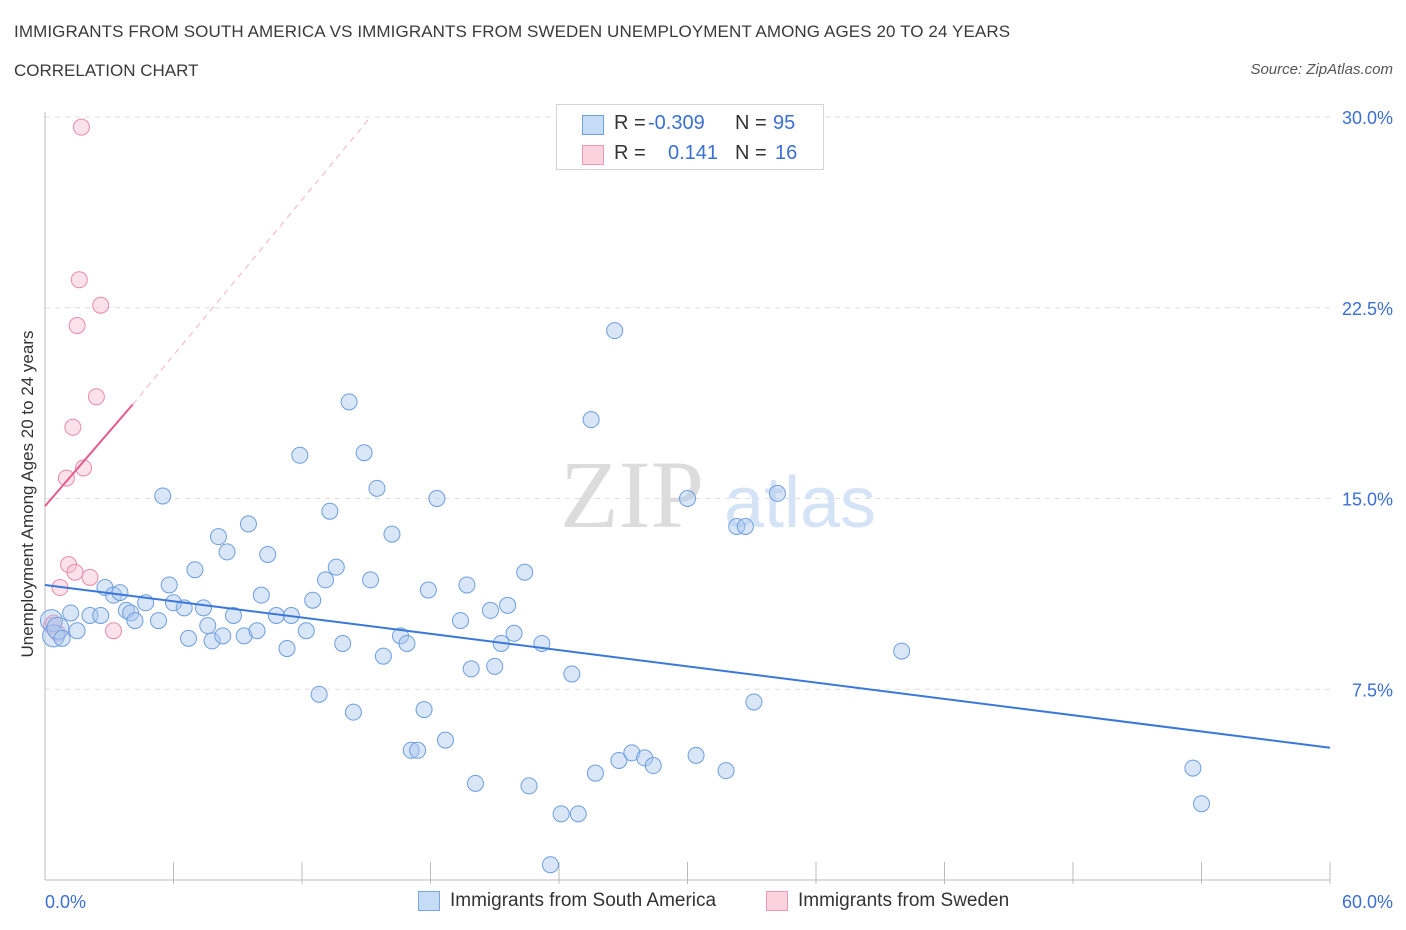 This screenshot has height=930, width=1406. Describe the element at coordinates (630, 153) in the screenshot. I see `legend-r-label: R =` at that location.